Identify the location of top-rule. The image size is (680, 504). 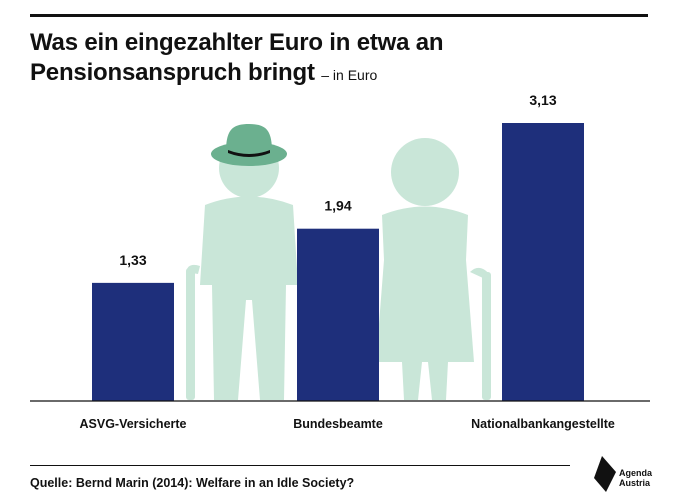
(339, 15).